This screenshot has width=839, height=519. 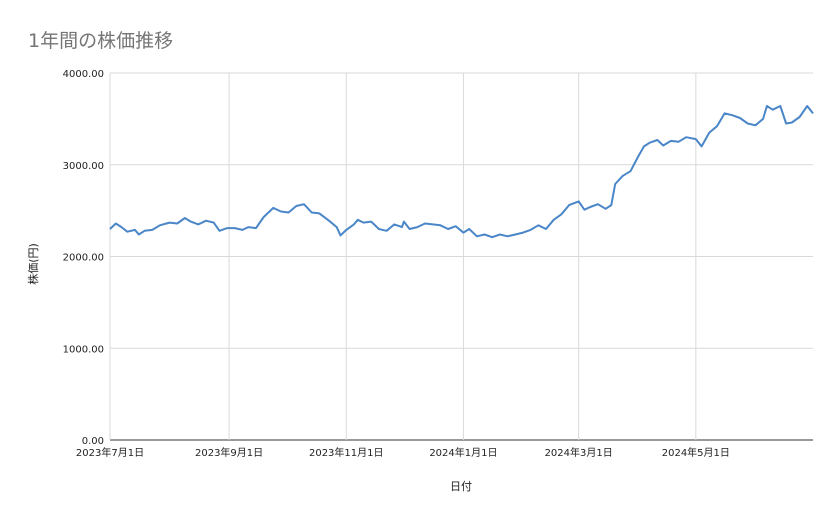 What do you see at coordinates (110, 452) in the screenshot?
I see `x-tick-label: 2023年7月1日` at bounding box center [110, 452].